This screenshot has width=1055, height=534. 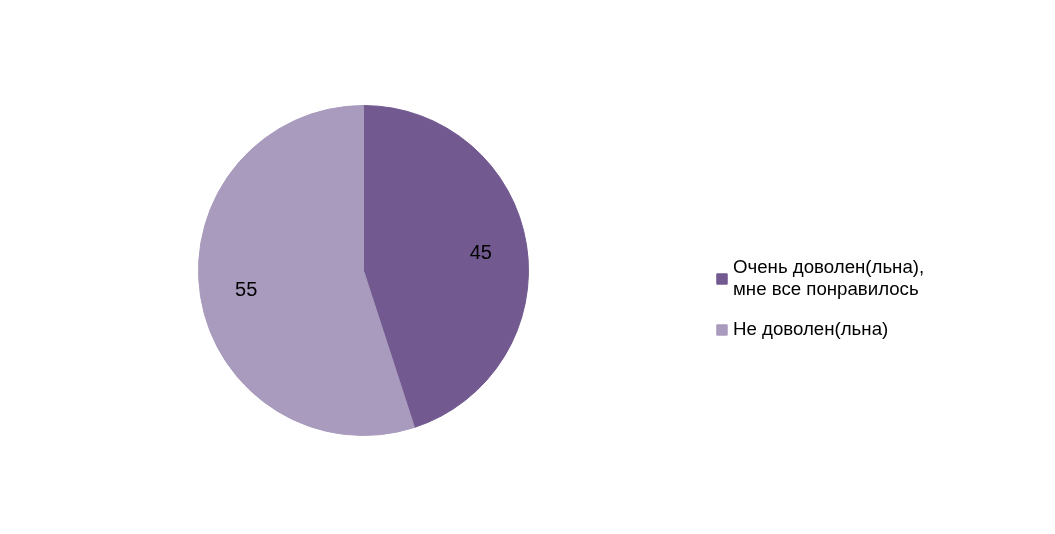 What do you see at coordinates (246, 289) in the screenshot?
I see `data-label: 55` at bounding box center [246, 289].